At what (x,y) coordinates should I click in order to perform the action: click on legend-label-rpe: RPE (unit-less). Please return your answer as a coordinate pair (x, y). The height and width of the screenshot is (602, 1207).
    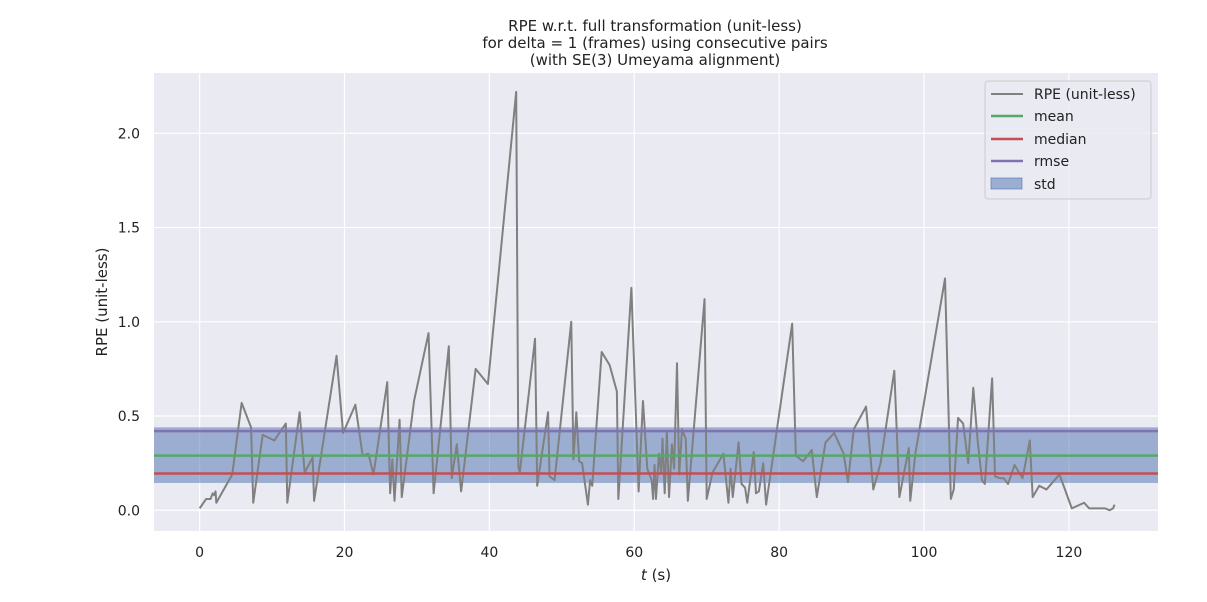
    Looking at the image, I should click on (1085, 95).